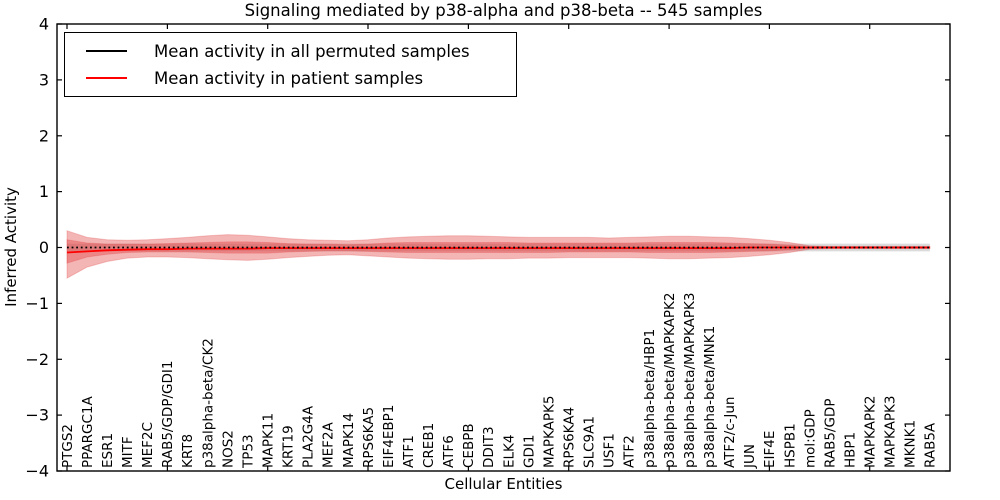  What do you see at coordinates (750, 456) in the screenshot?
I see `x-tick-label: JUN` at bounding box center [750, 456].